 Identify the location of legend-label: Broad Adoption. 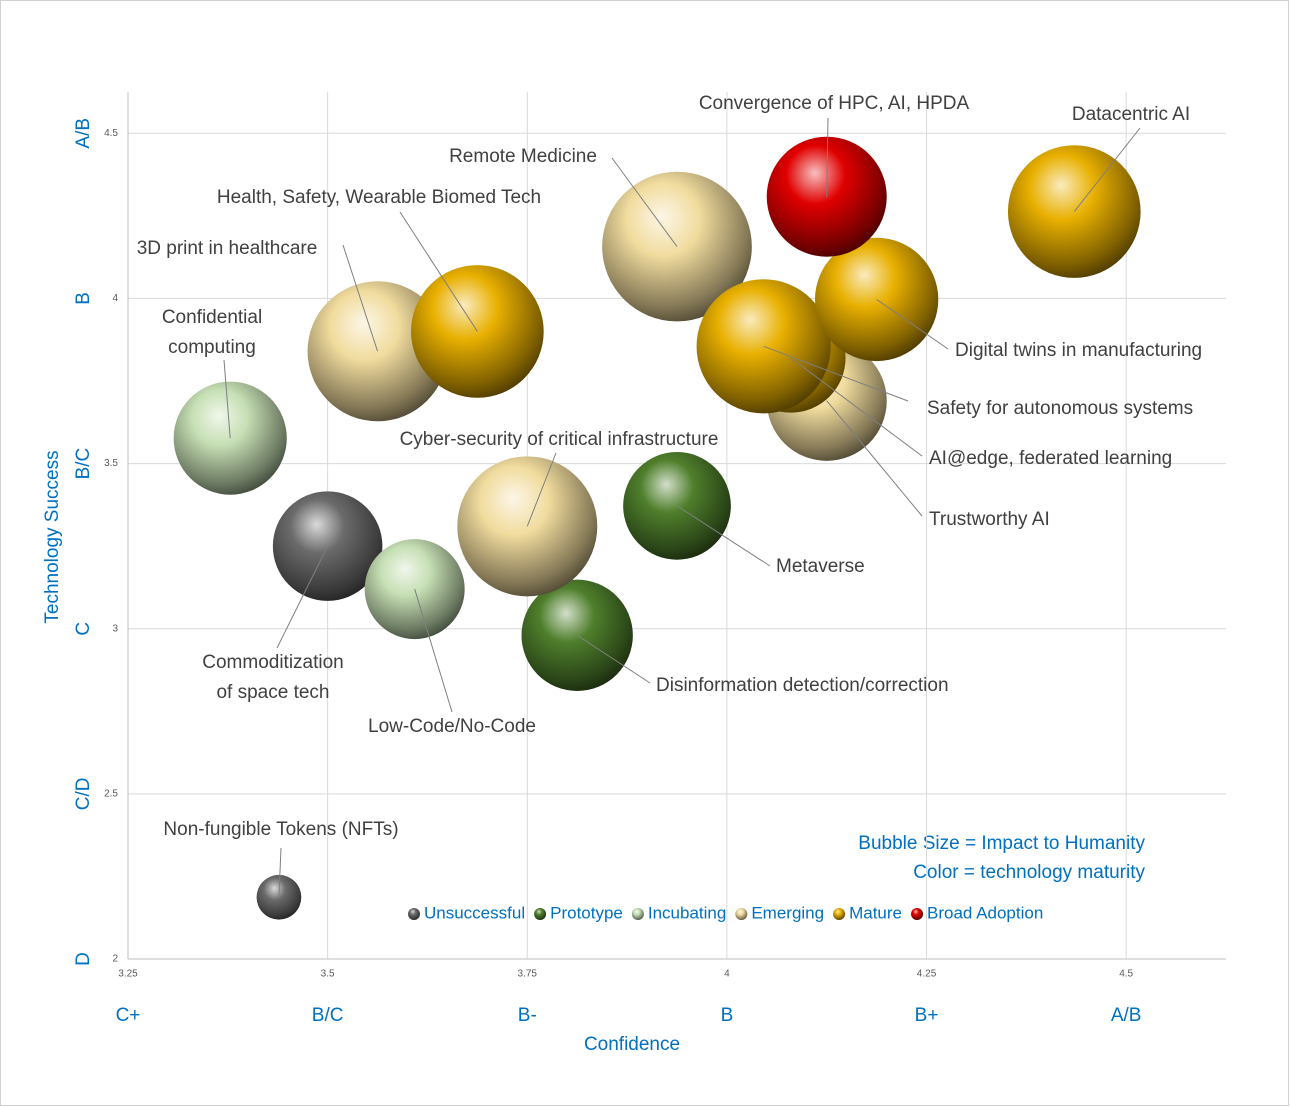
(985, 912).